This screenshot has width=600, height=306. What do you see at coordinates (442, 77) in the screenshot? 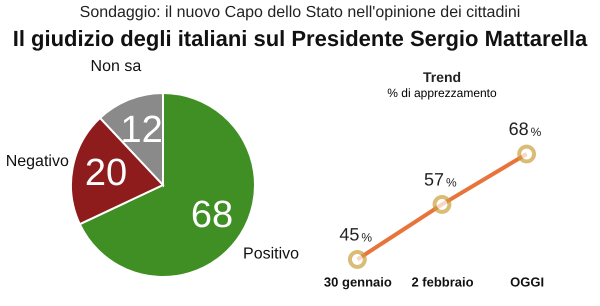
I see `chart-title: Trend` at bounding box center [442, 77].